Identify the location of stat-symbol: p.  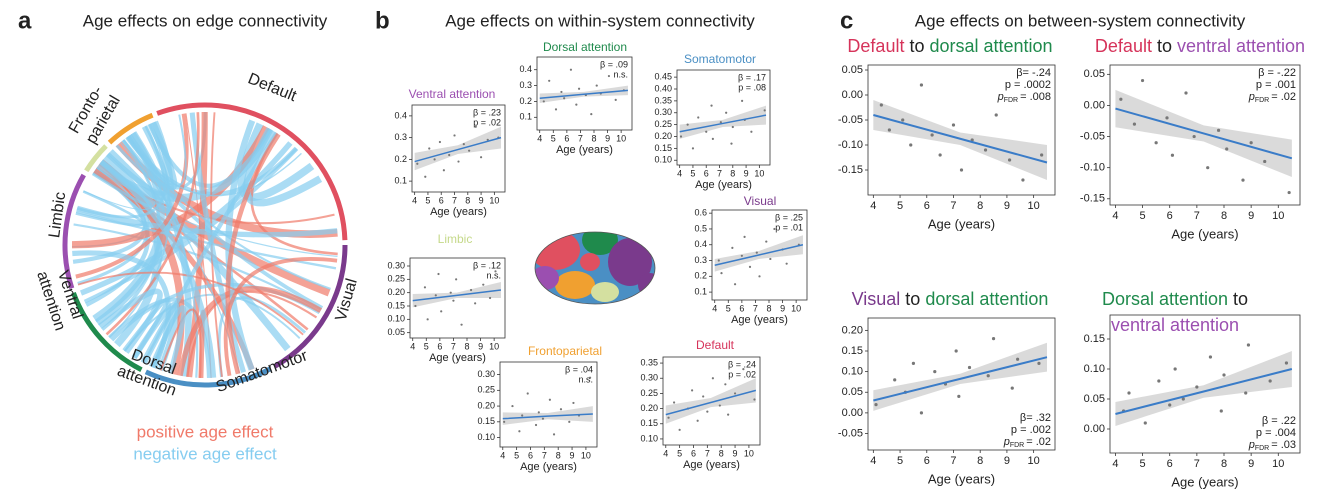
(1000, 97).